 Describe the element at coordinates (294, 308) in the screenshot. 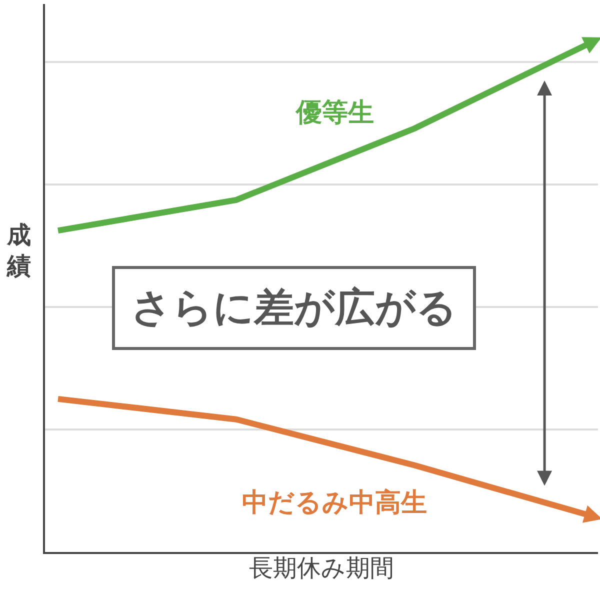

I see `annotation: さらに差が広がる` at that location.